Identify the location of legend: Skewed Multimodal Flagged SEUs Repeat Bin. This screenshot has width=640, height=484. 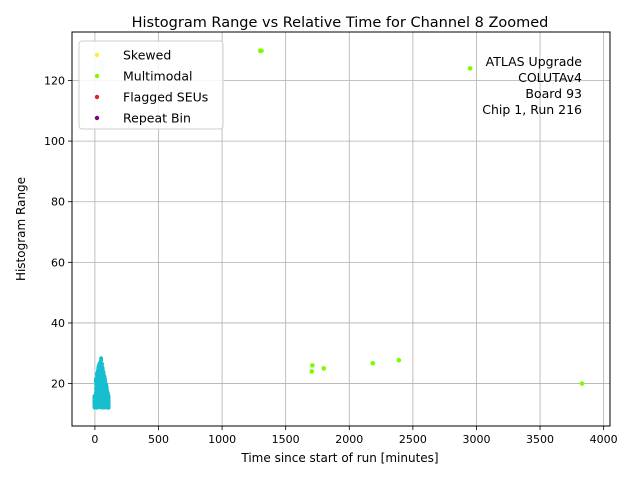
(151, 85).